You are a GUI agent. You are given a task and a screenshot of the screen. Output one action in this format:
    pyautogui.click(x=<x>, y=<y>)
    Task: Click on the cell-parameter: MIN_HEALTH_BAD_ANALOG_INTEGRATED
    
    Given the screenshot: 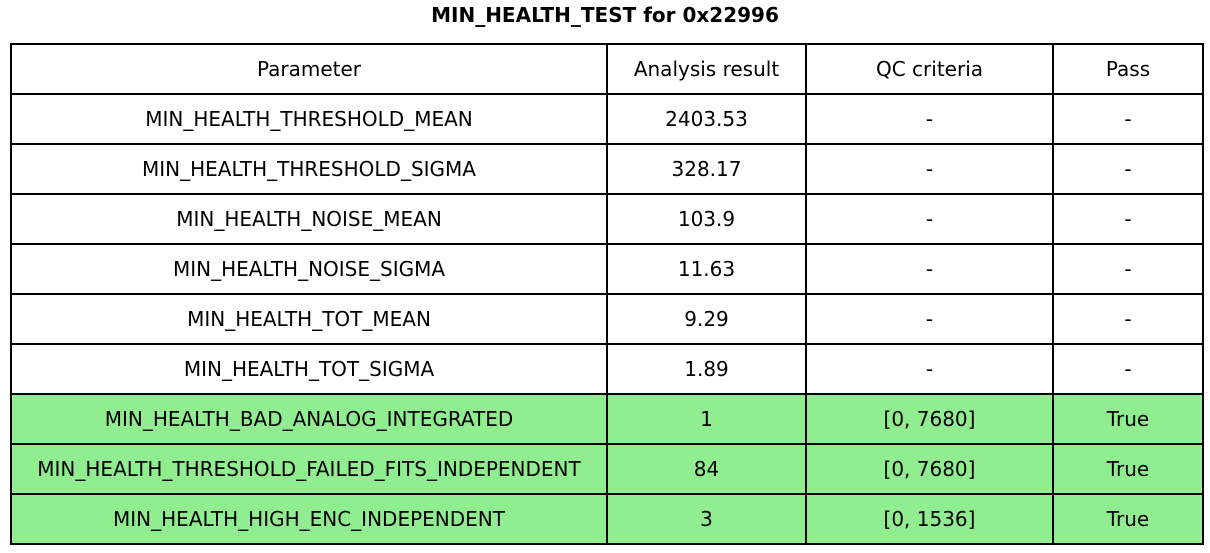 What is the action you would take?
    pyautogui.click(x=309, y=419)
    